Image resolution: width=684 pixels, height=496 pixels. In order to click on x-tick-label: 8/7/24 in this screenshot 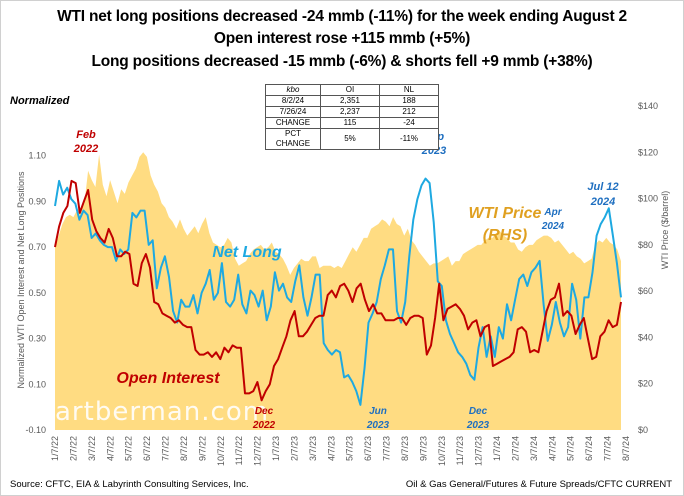, I will do `click(626, 448)`.